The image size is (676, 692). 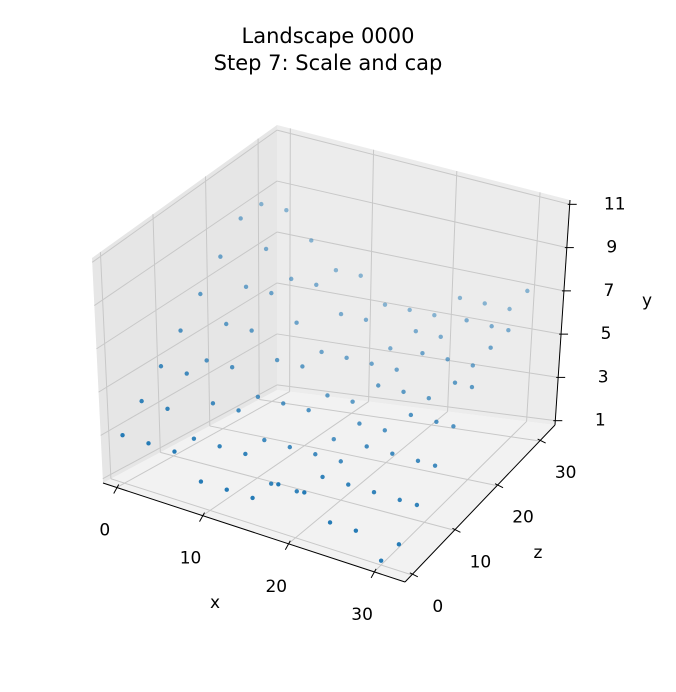 What do you see at coordinates (276, 587) in the screenshot?
I see `x-tick-label: 20` at bounding box center [276, 587].